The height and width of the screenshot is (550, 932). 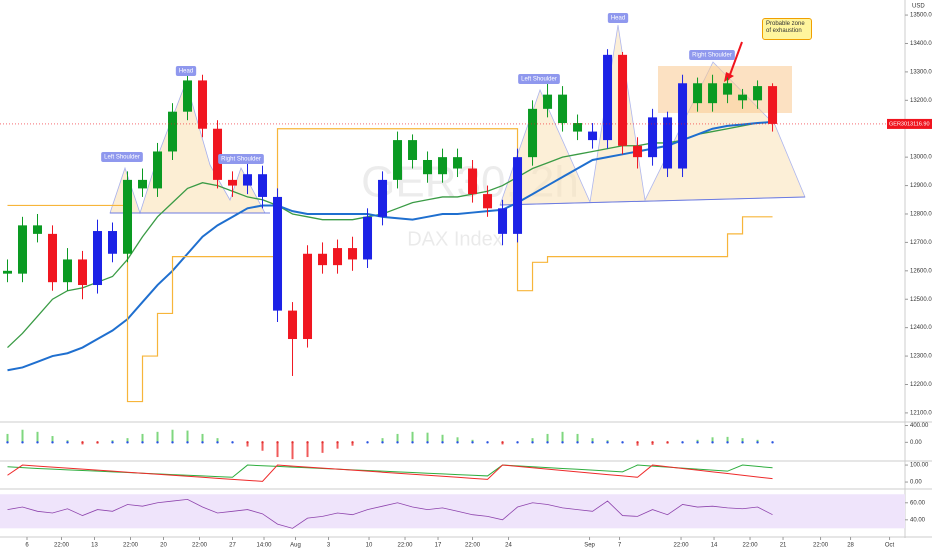 I want to click on y-tick-label: 12100.00, so click(x=921, y=413).